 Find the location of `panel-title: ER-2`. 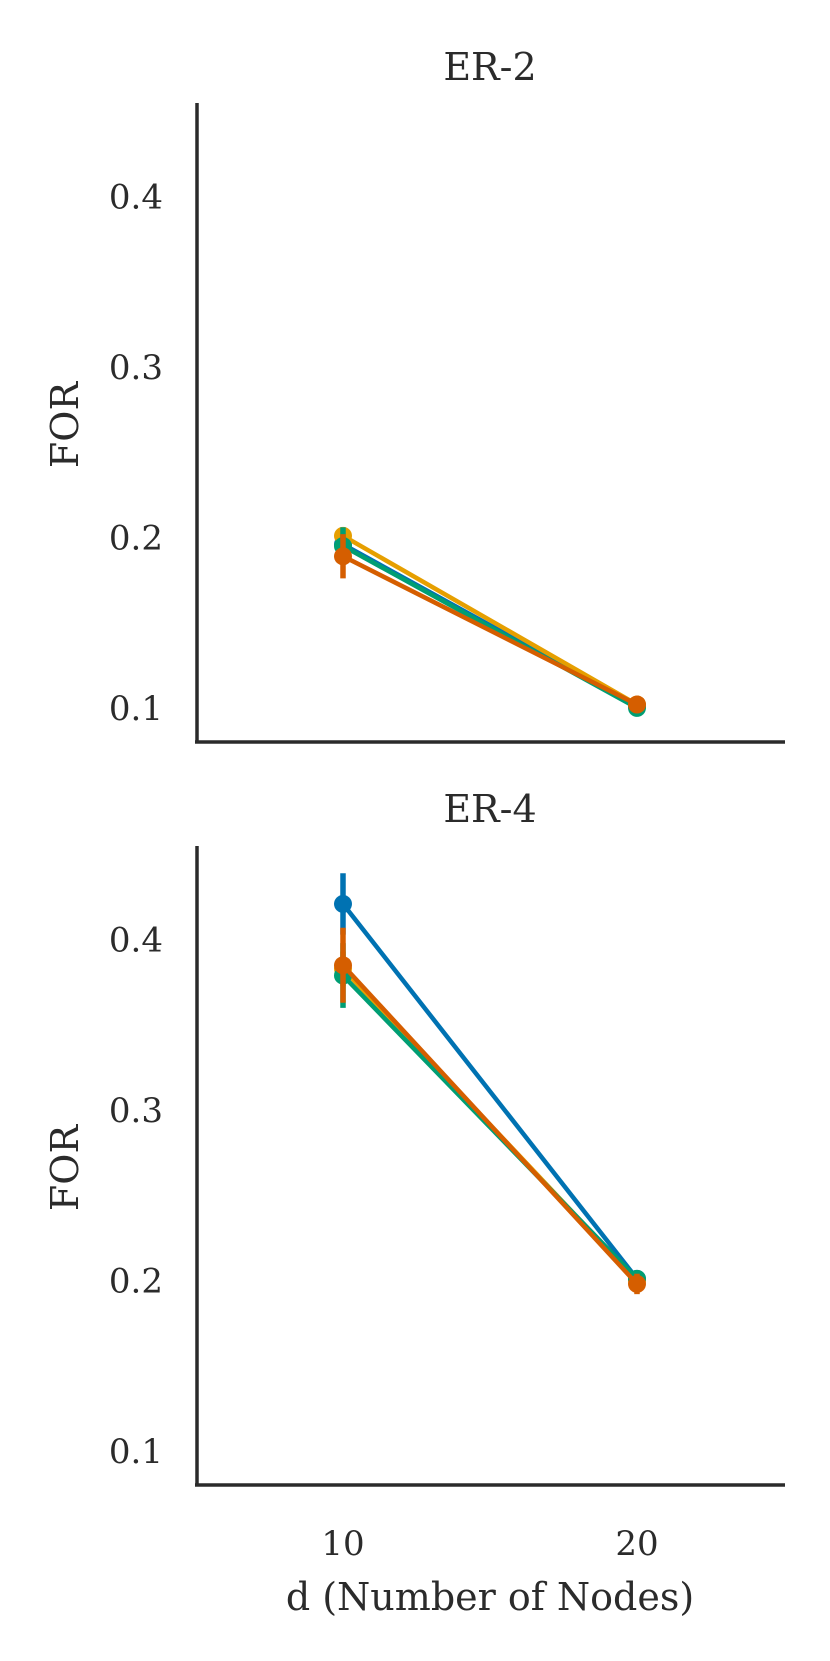

panel-title: ER-2 is located at coordinates (489, 67).